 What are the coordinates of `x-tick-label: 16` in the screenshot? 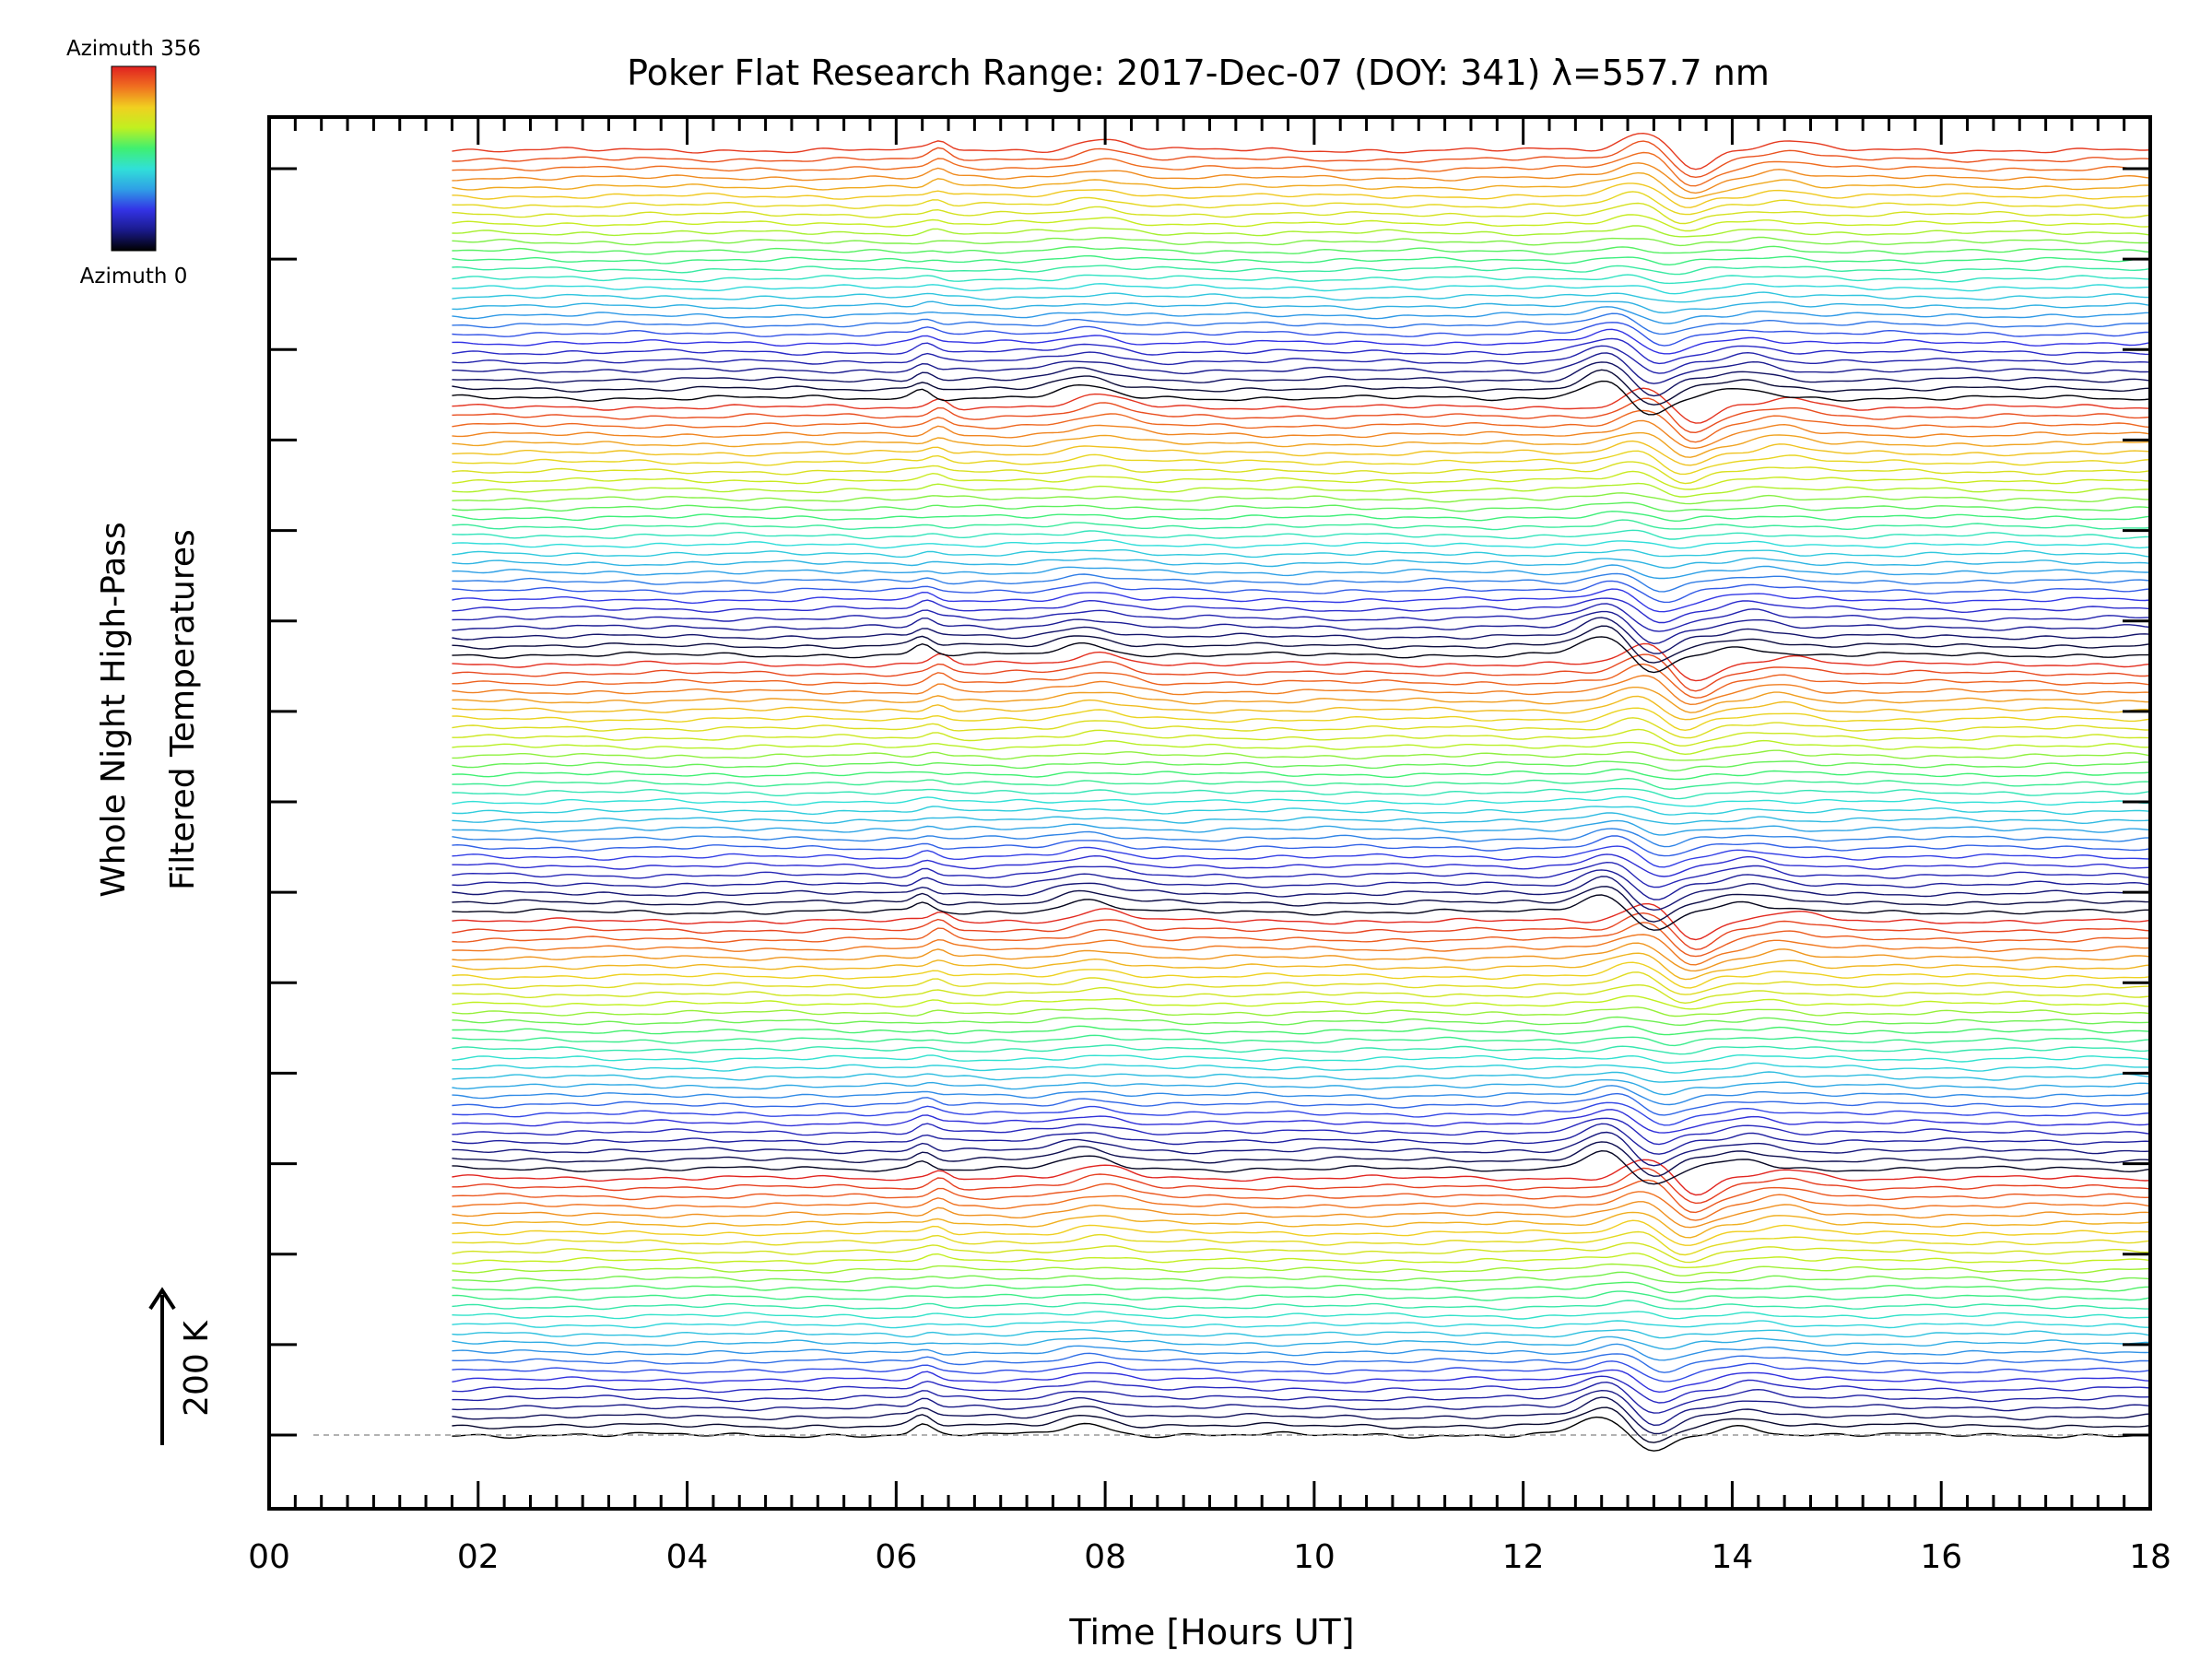 It's located at (1941, 1557).